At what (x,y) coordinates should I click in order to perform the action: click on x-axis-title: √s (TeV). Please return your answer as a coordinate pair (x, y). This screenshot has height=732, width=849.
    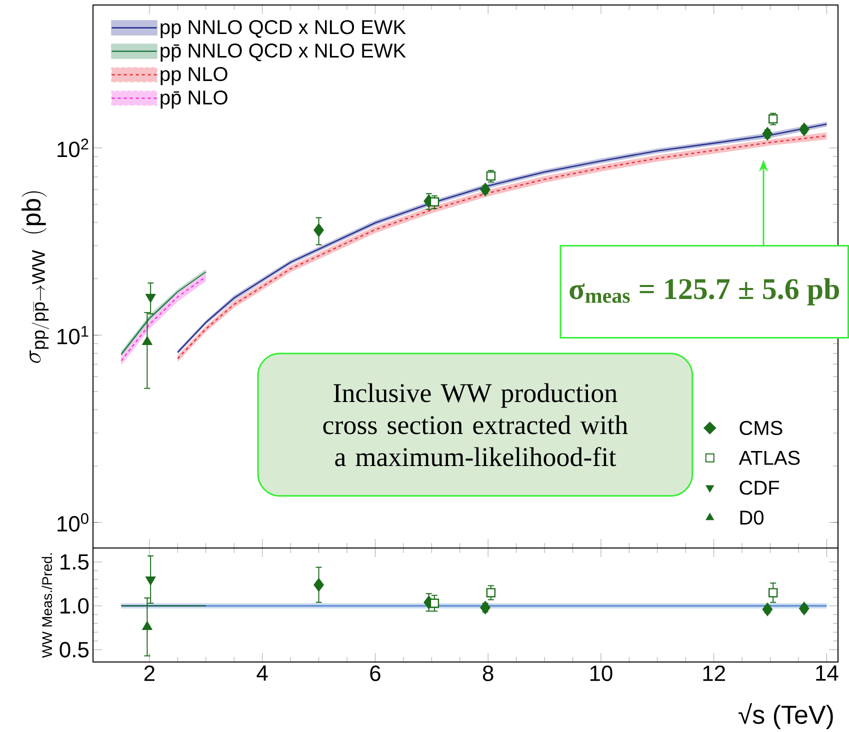
    Looking at the image, I should click on (785, 715).